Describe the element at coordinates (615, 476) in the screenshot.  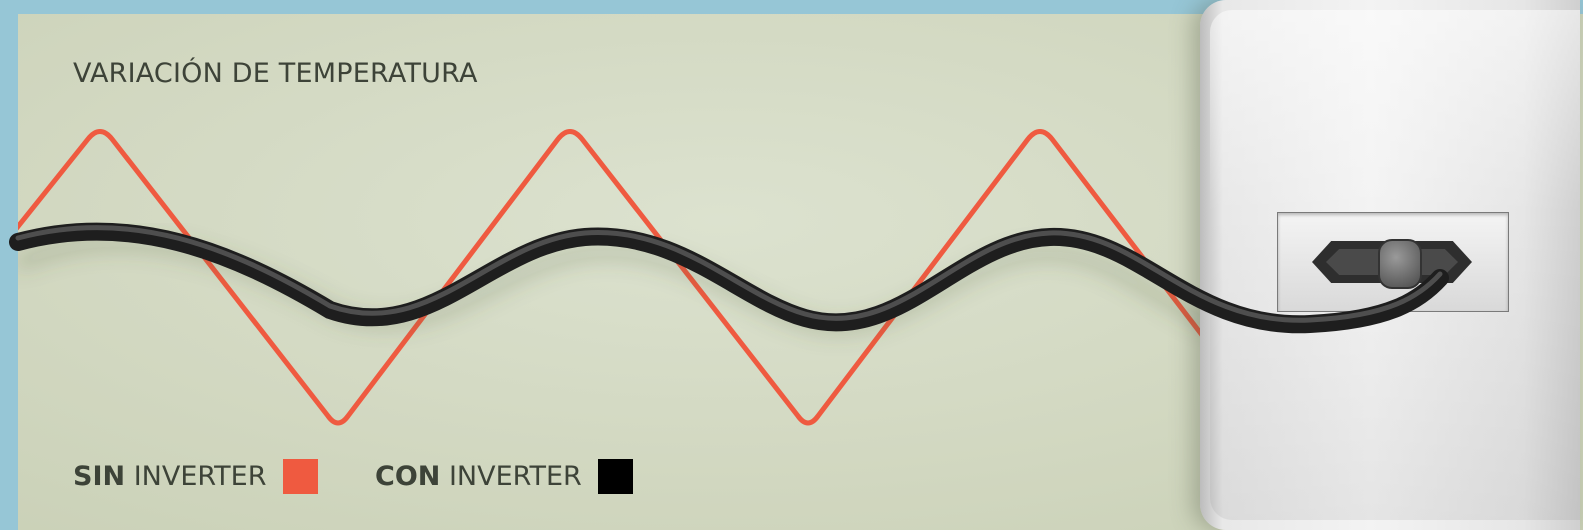
I see `legend-con-swatch` at that location.